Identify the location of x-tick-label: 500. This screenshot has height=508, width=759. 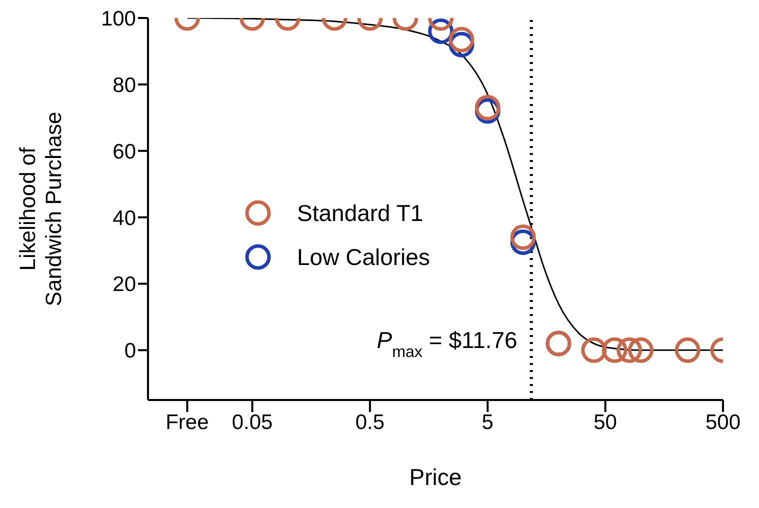
(723, 422).